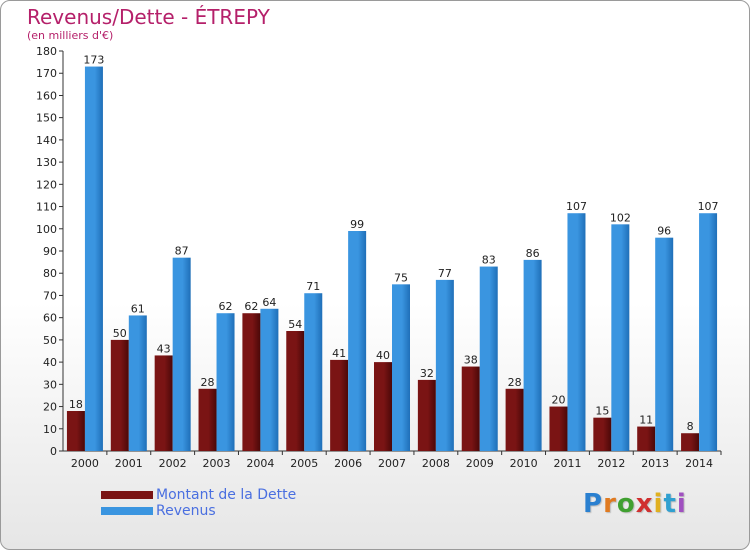 The image size is (750, 550). I want to click on y-tick-label: 140, so click(46, 140).